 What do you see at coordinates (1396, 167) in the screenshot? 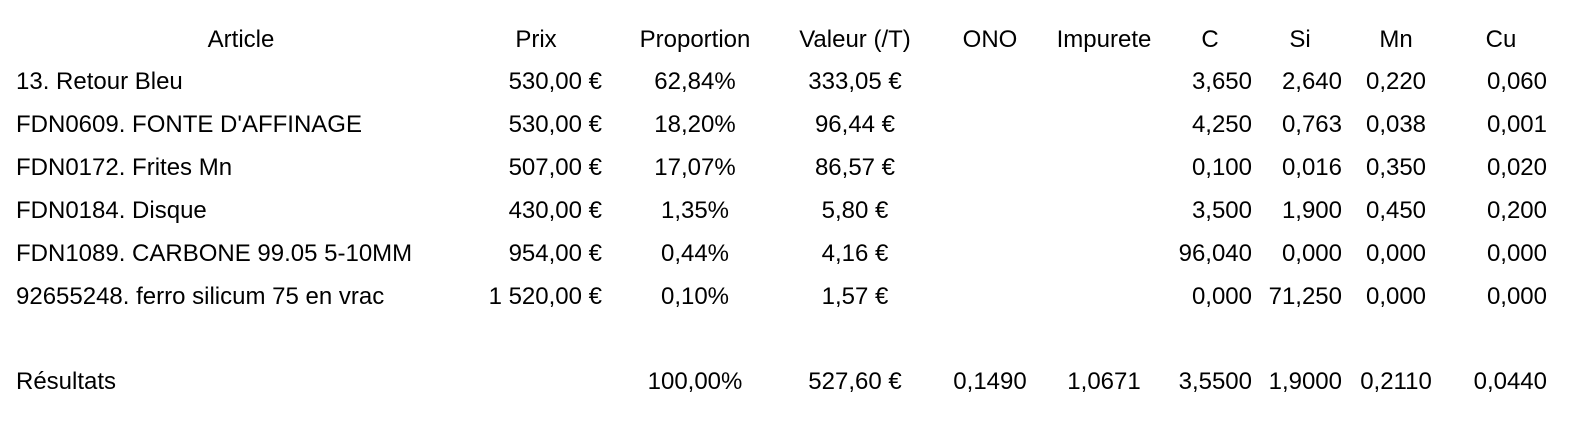
I see `cell-mn: 0,350` at bounding box center [1396, 167].